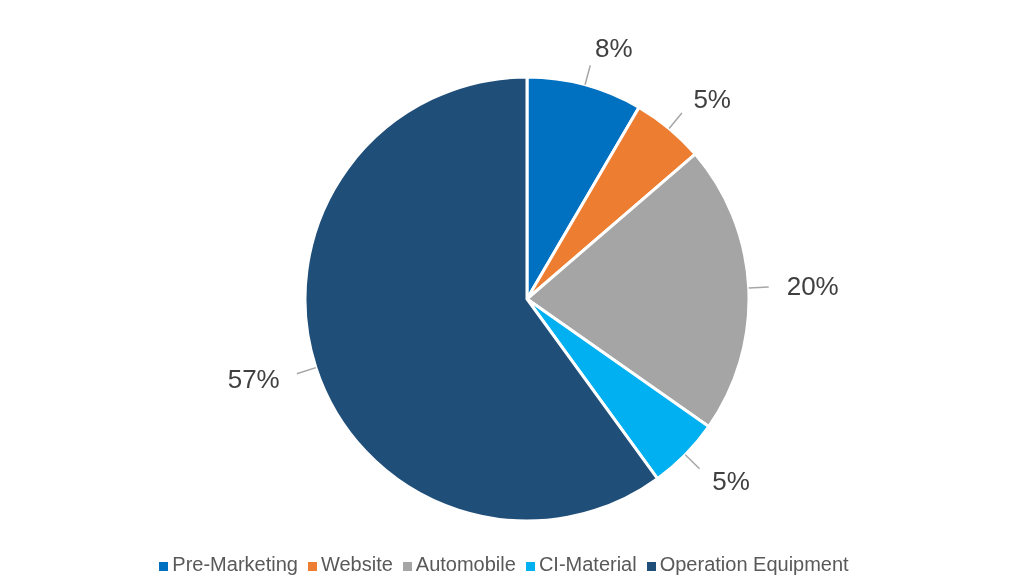 The image size is (1018, 584). Describe the element at coordinates (235, 564) in the screenshot. I see `legend-label: Pre-Marketing` at that location.